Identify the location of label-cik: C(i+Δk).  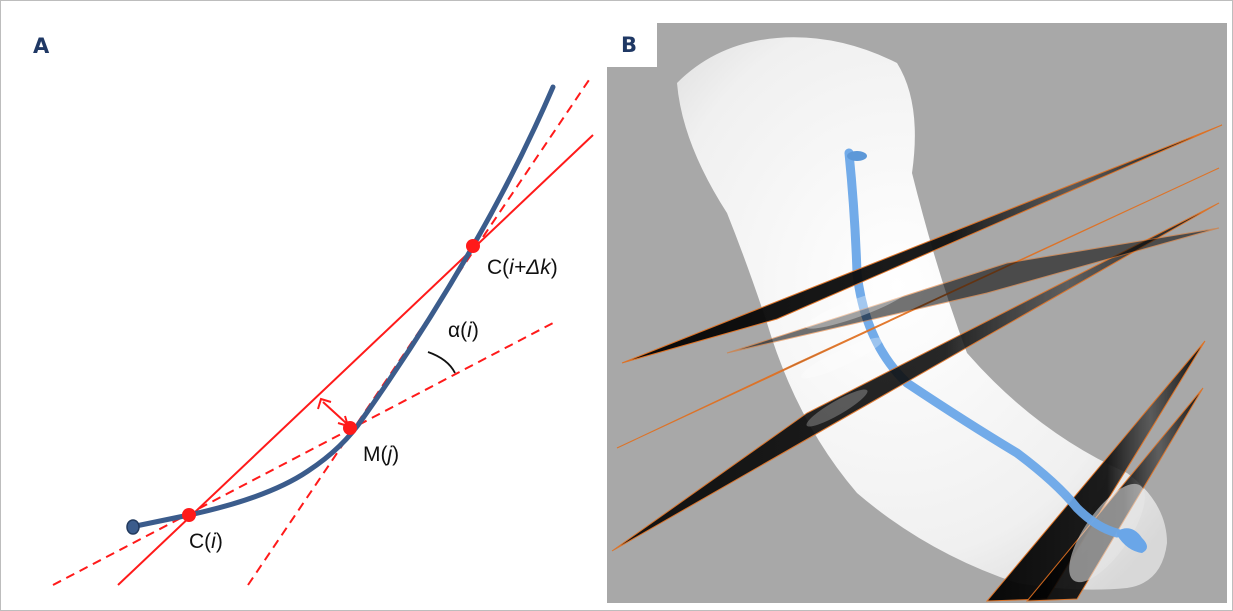
(522, 267).